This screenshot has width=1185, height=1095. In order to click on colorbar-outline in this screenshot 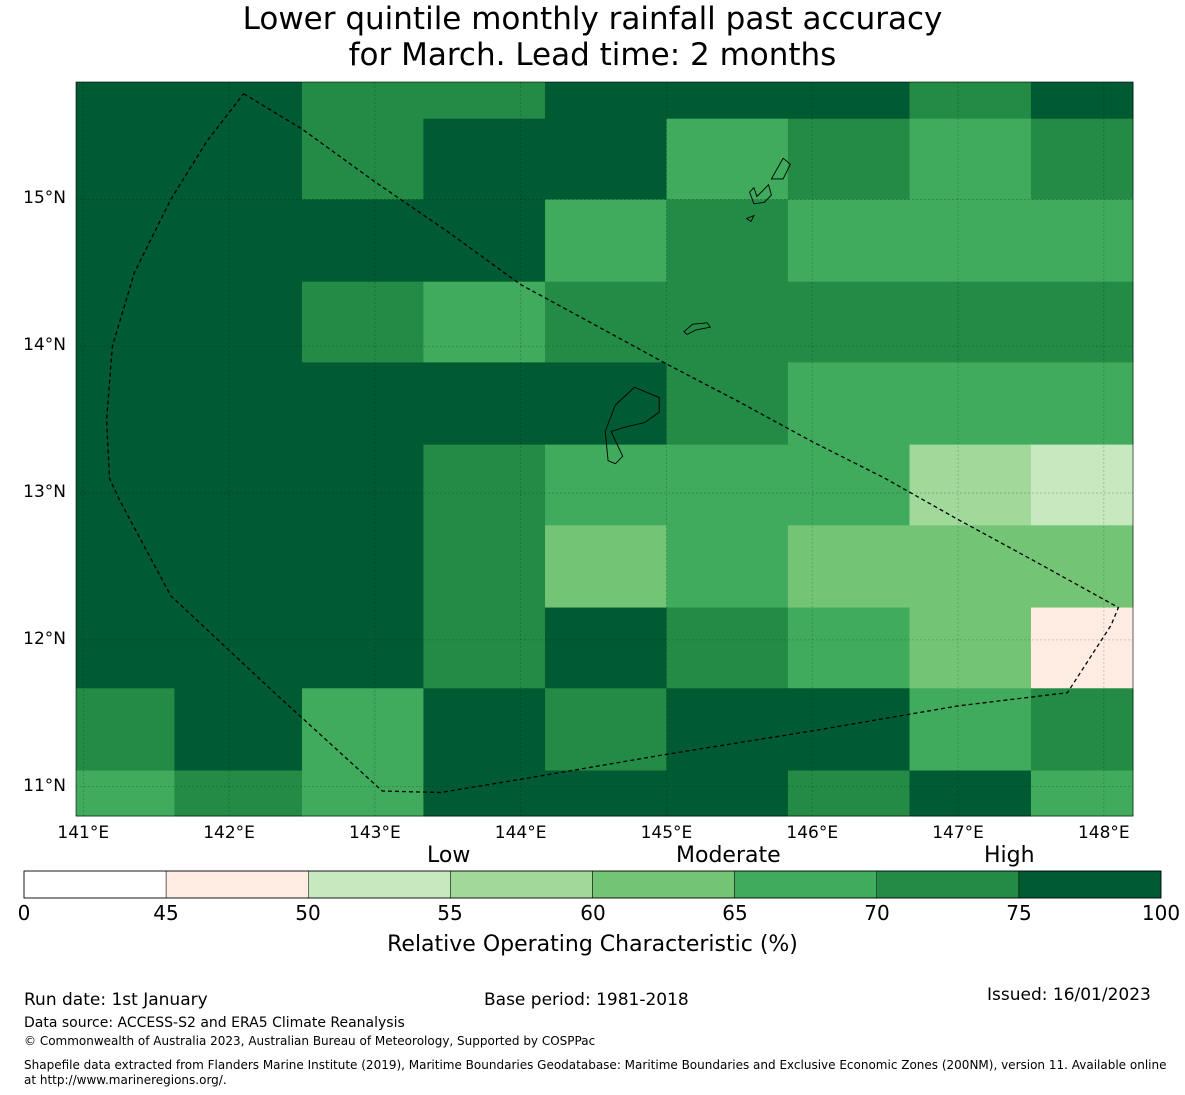, I will do `click(592, 884)`.